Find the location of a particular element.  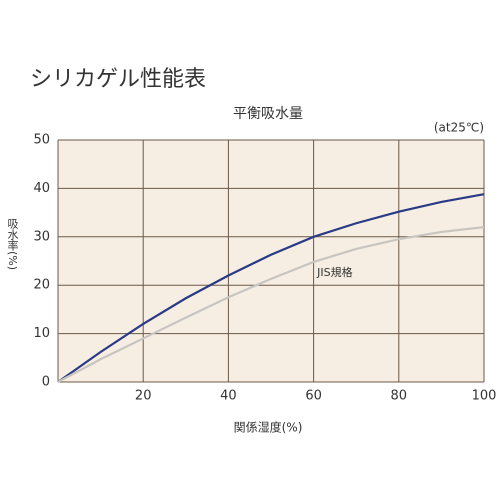

chart-subtitle: 平衡吸水量 is located at coordinates (268, 114).